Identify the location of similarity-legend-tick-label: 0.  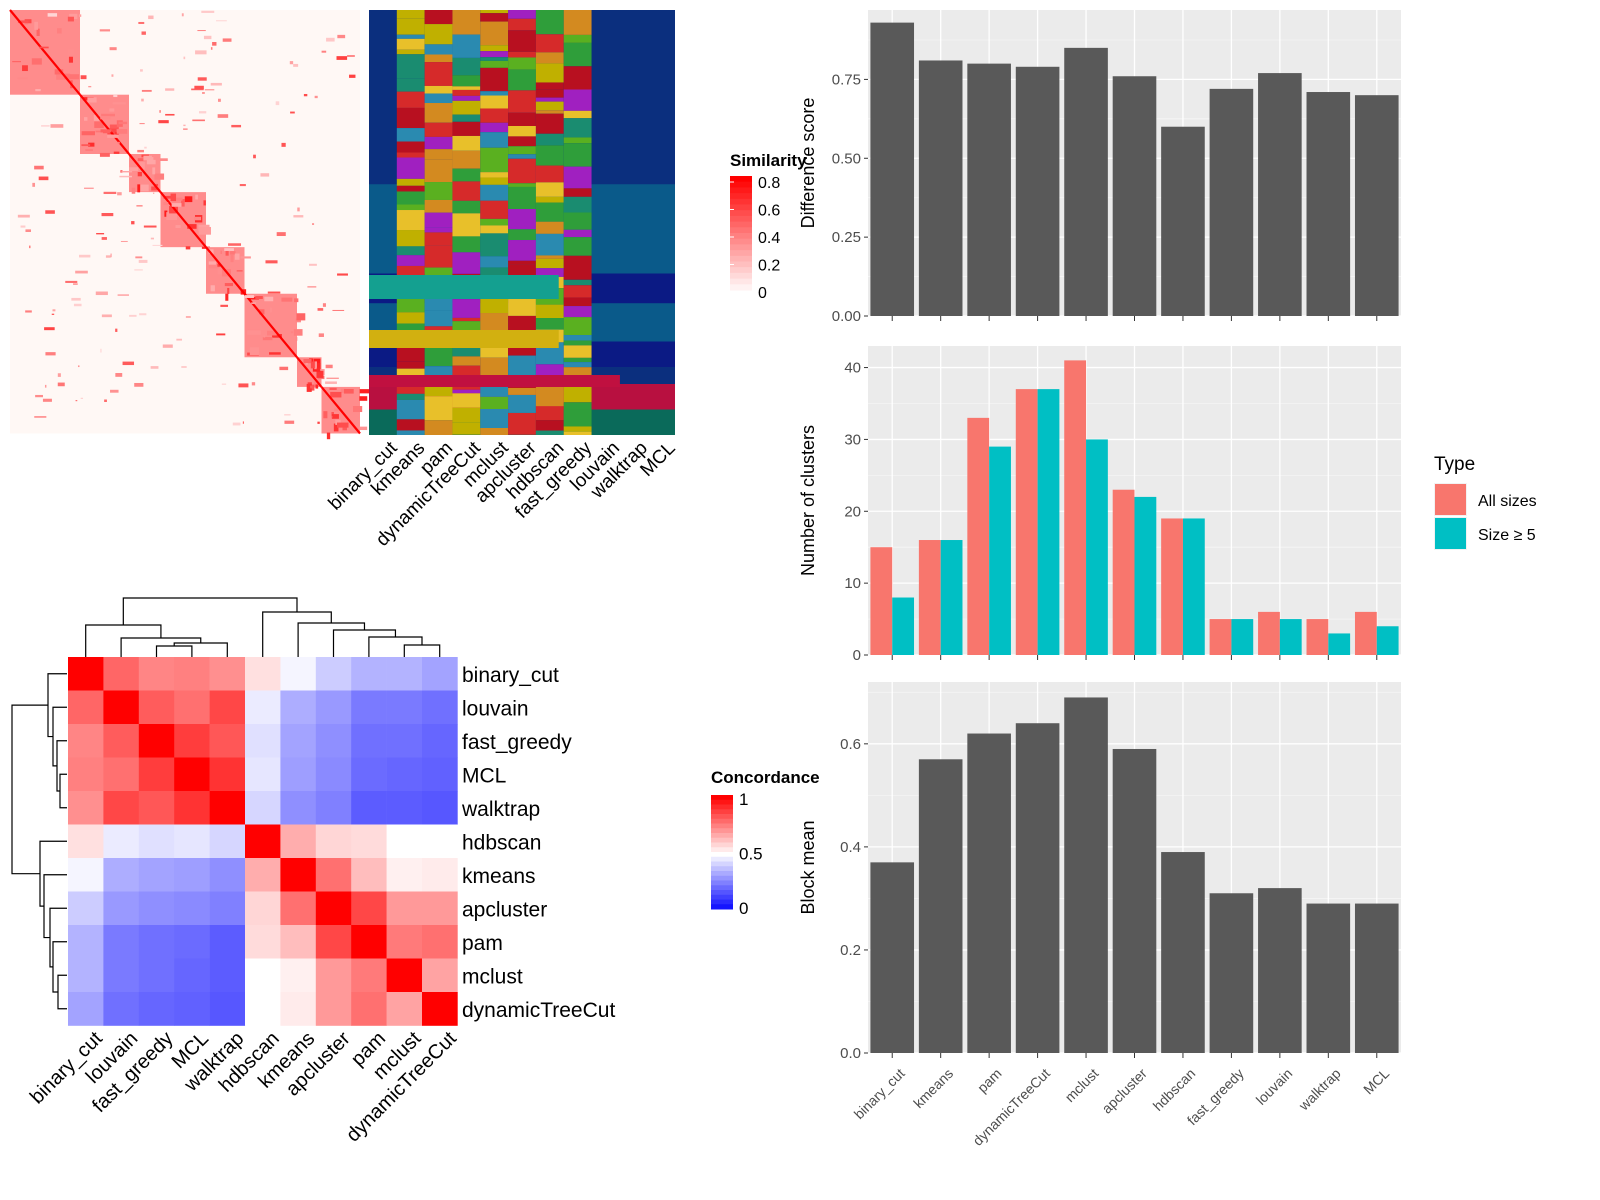
(762, 293).